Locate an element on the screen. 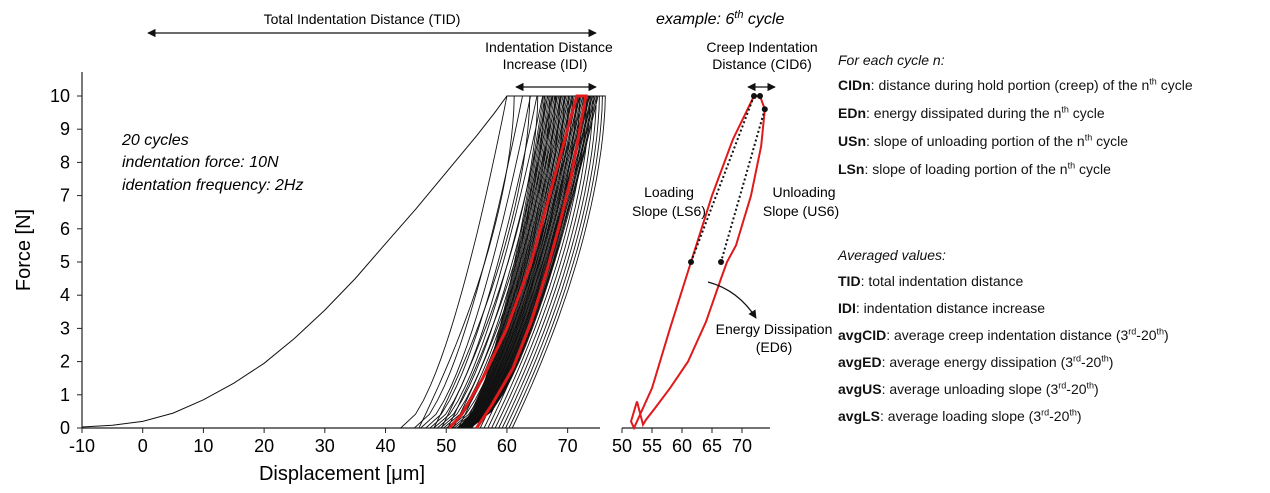  inset-x-tick-label: 60 is located at coordinates (682, 446).